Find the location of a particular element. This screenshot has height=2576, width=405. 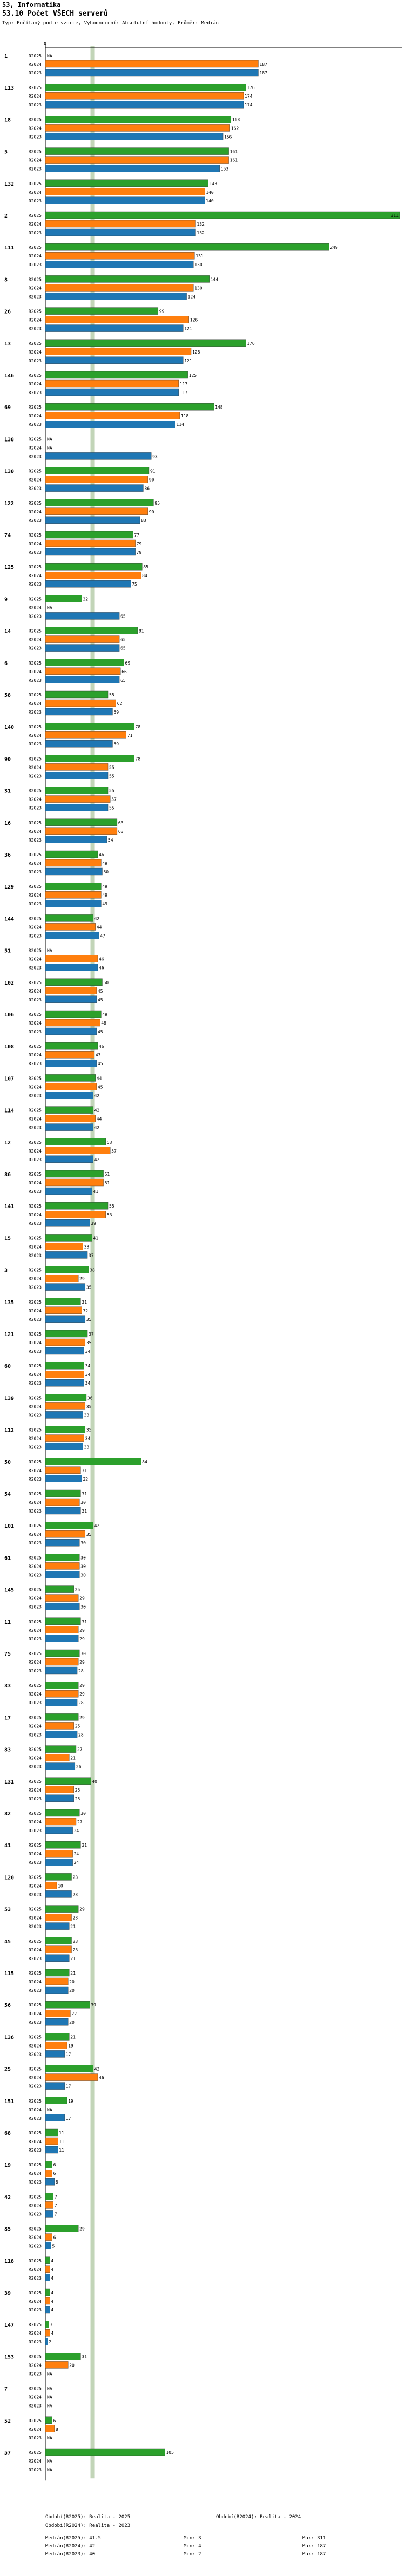

group-label: 11 is located at coordinates (8, 1622).